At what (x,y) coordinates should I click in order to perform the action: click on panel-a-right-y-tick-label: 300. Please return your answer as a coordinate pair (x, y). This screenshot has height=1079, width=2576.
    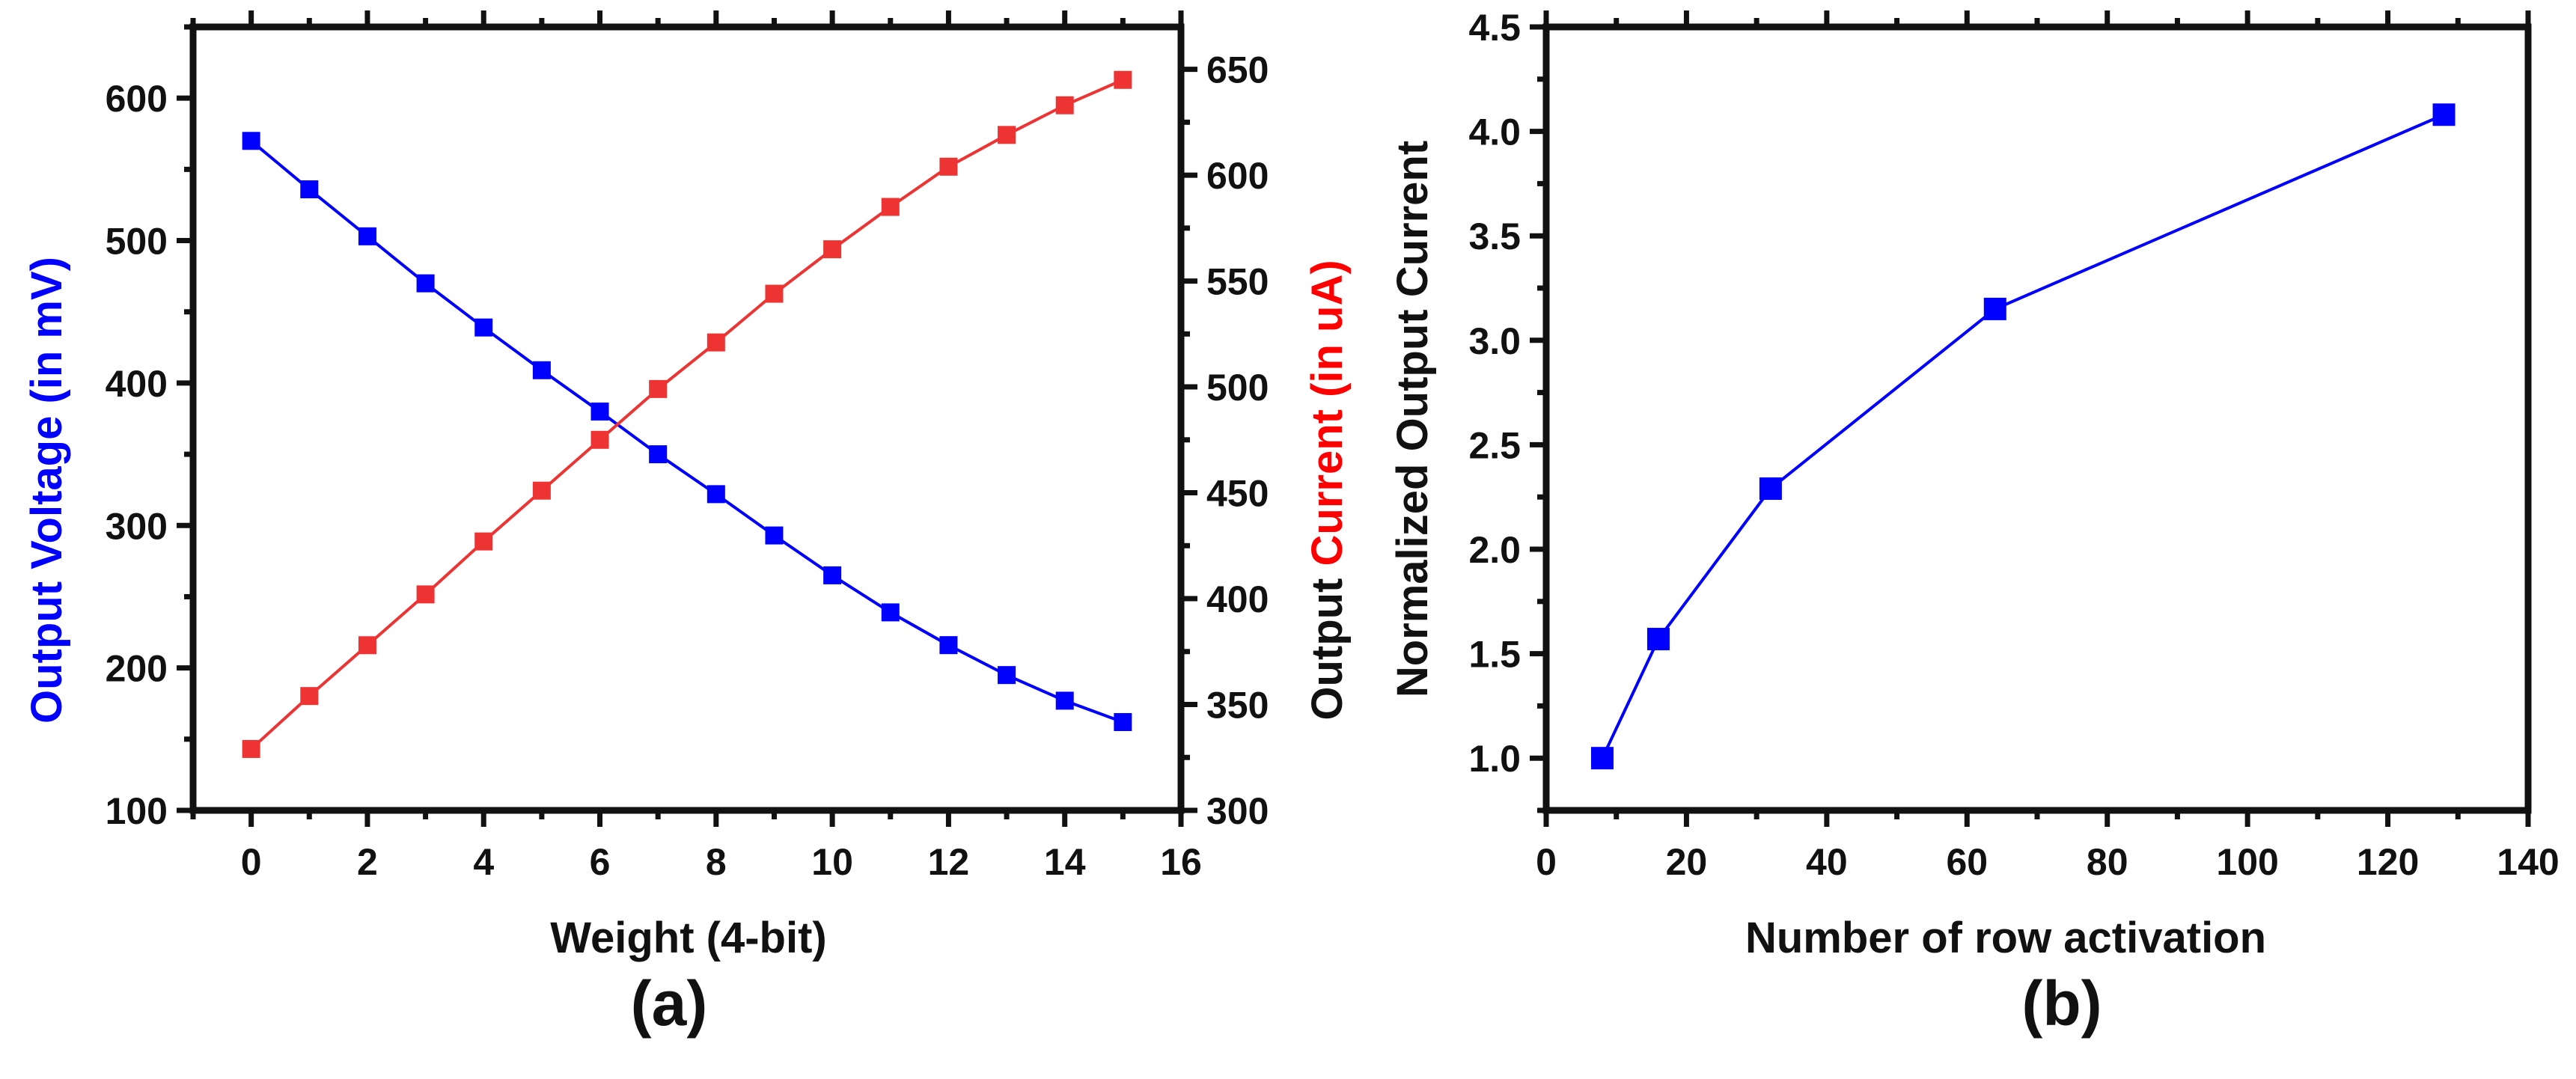
    Looking at the image, I should click on (1237, 811).